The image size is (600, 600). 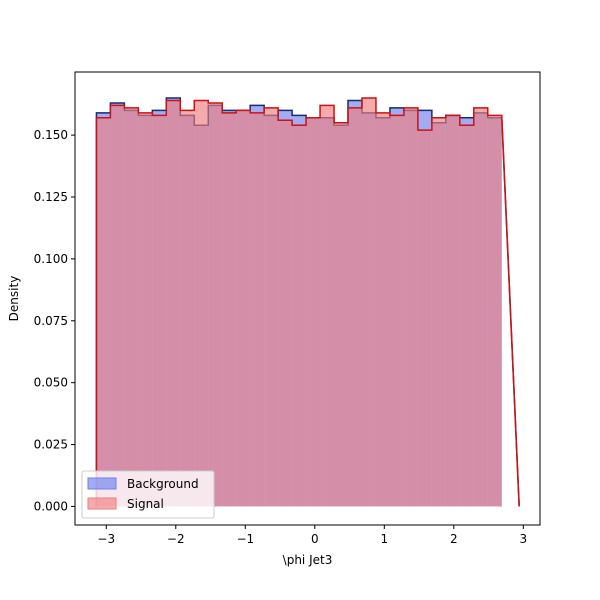 What do you see at coordinates (523, 539) in the screenshot?
I see `x-tick-label: 3` at bounding box center [523, 539].